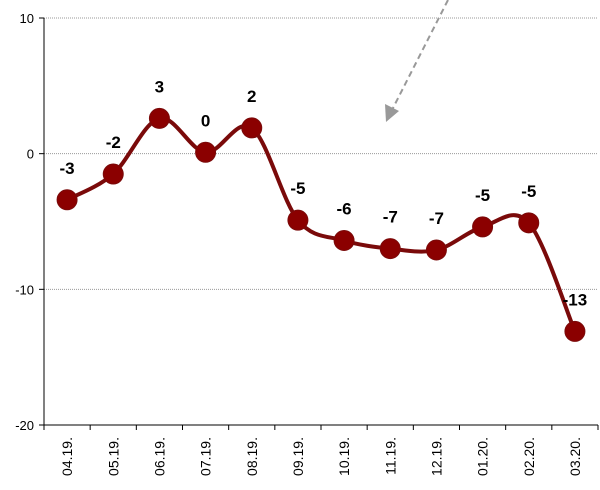 The width and height of the screenshot is (600, 490). I want to click on arrow-shaft, so click(420, 55).